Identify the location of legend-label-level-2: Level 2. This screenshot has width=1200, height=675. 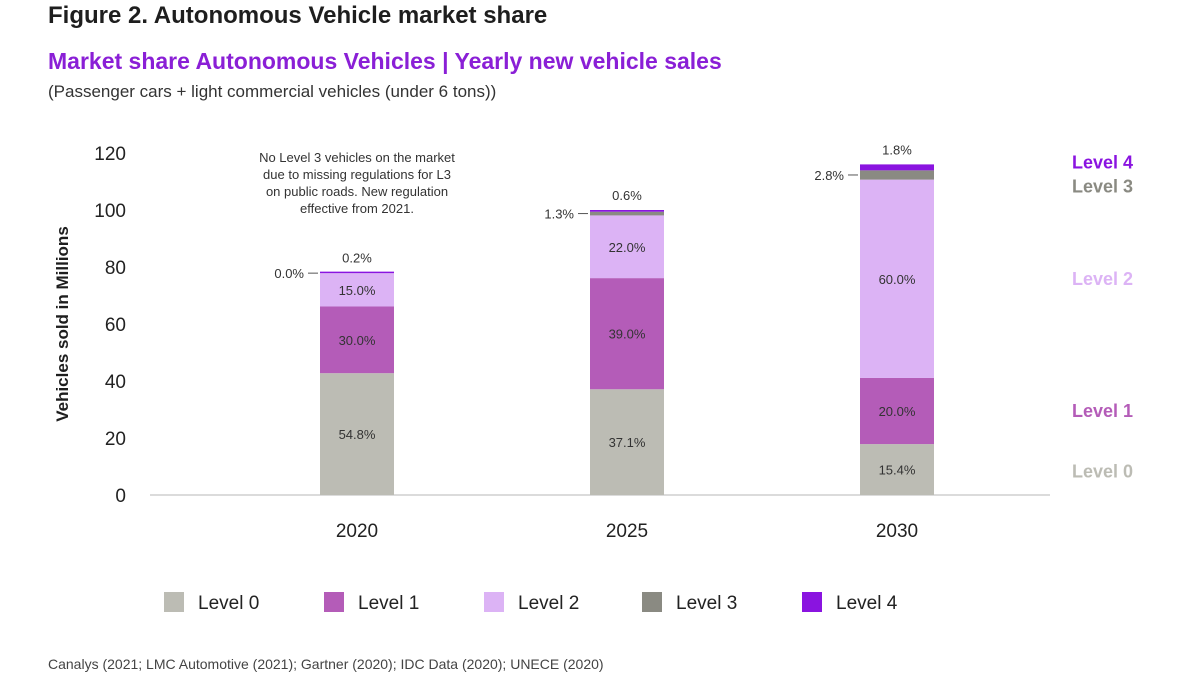
(548, 603).